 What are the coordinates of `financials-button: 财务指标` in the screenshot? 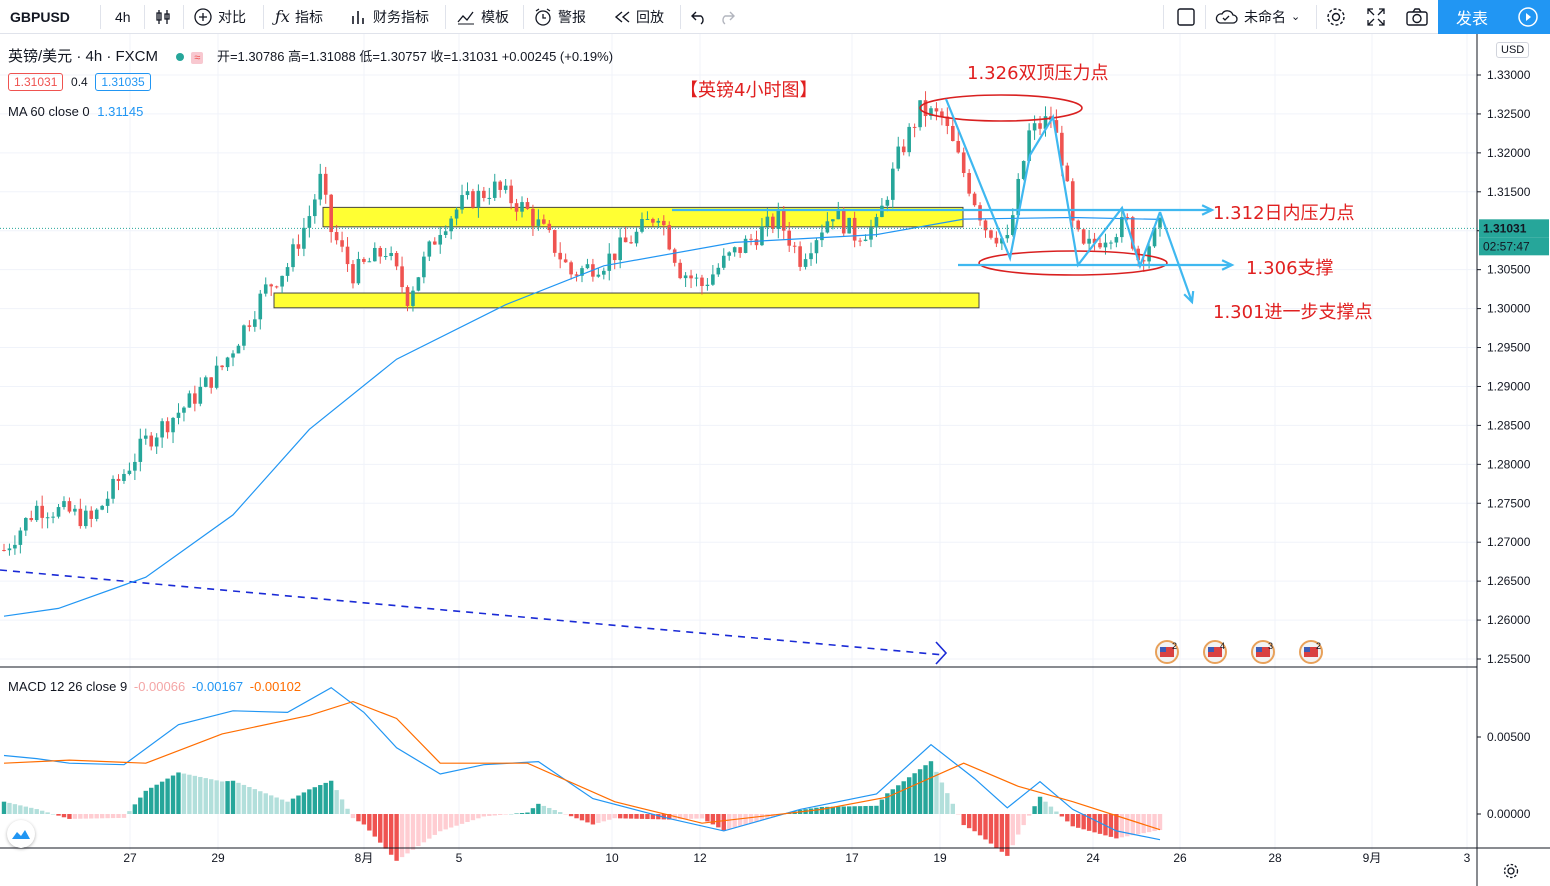 It's located at (389, 16).